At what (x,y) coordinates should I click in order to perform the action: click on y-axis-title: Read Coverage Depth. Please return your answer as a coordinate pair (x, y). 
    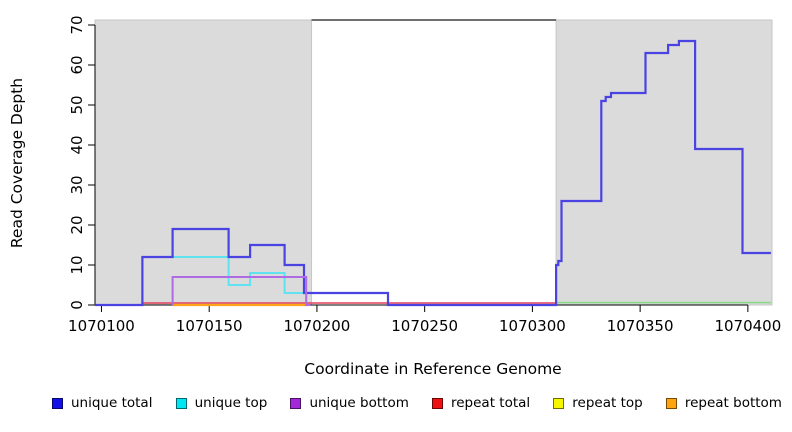
    Looking at the image, I should click on (17, 163).